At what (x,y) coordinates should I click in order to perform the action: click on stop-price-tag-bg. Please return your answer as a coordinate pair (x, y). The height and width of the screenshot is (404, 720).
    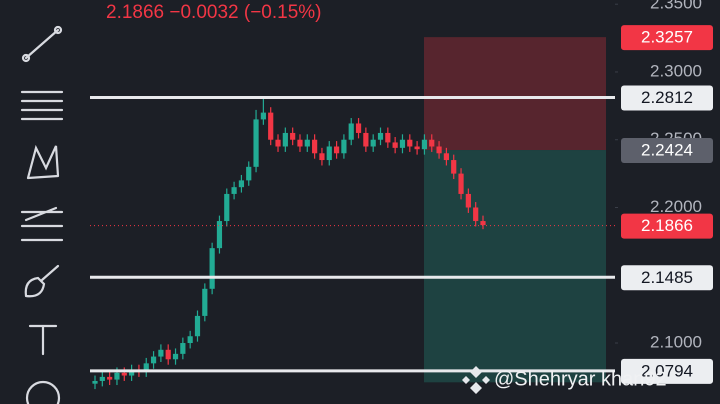
    Looking at the image, I should click on (667, 38).